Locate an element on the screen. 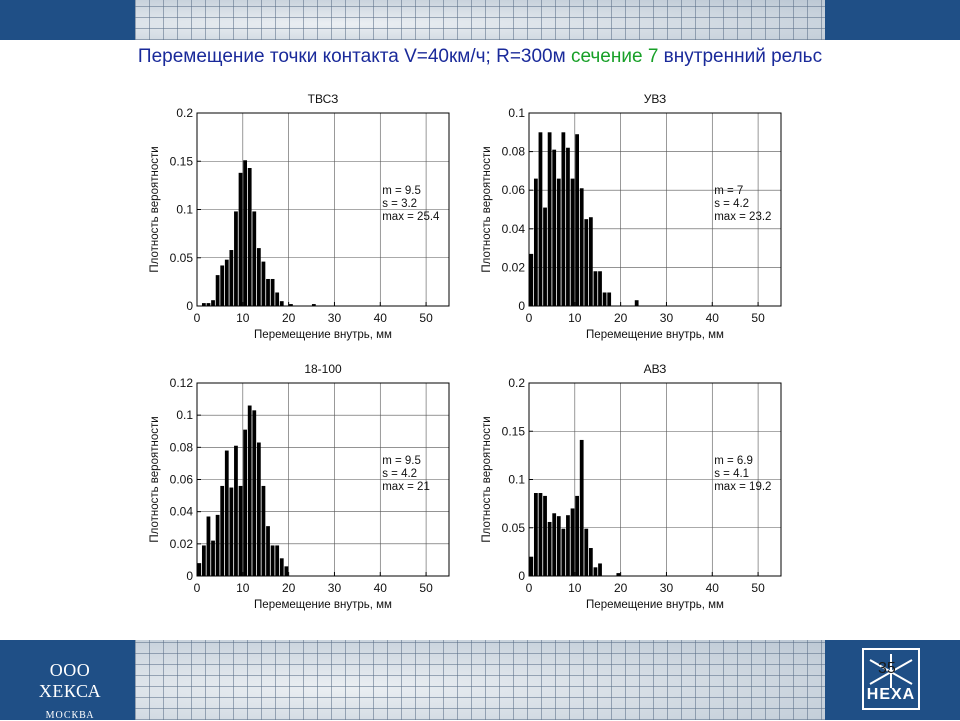  company-city: МОСКВА is located at coordinates (70, 715).